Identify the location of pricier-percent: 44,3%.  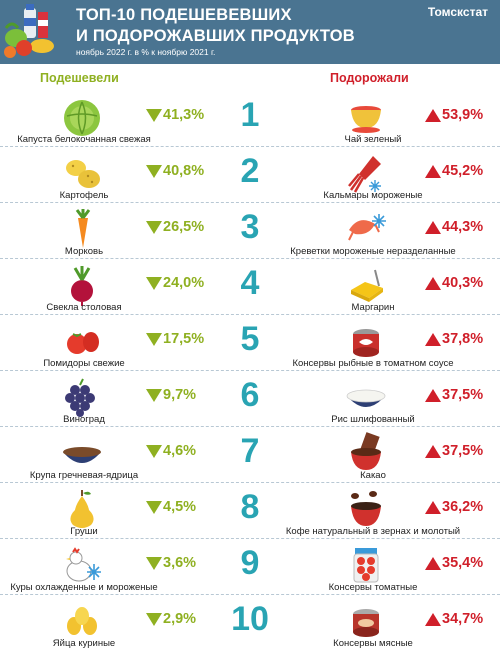
(463, 227).